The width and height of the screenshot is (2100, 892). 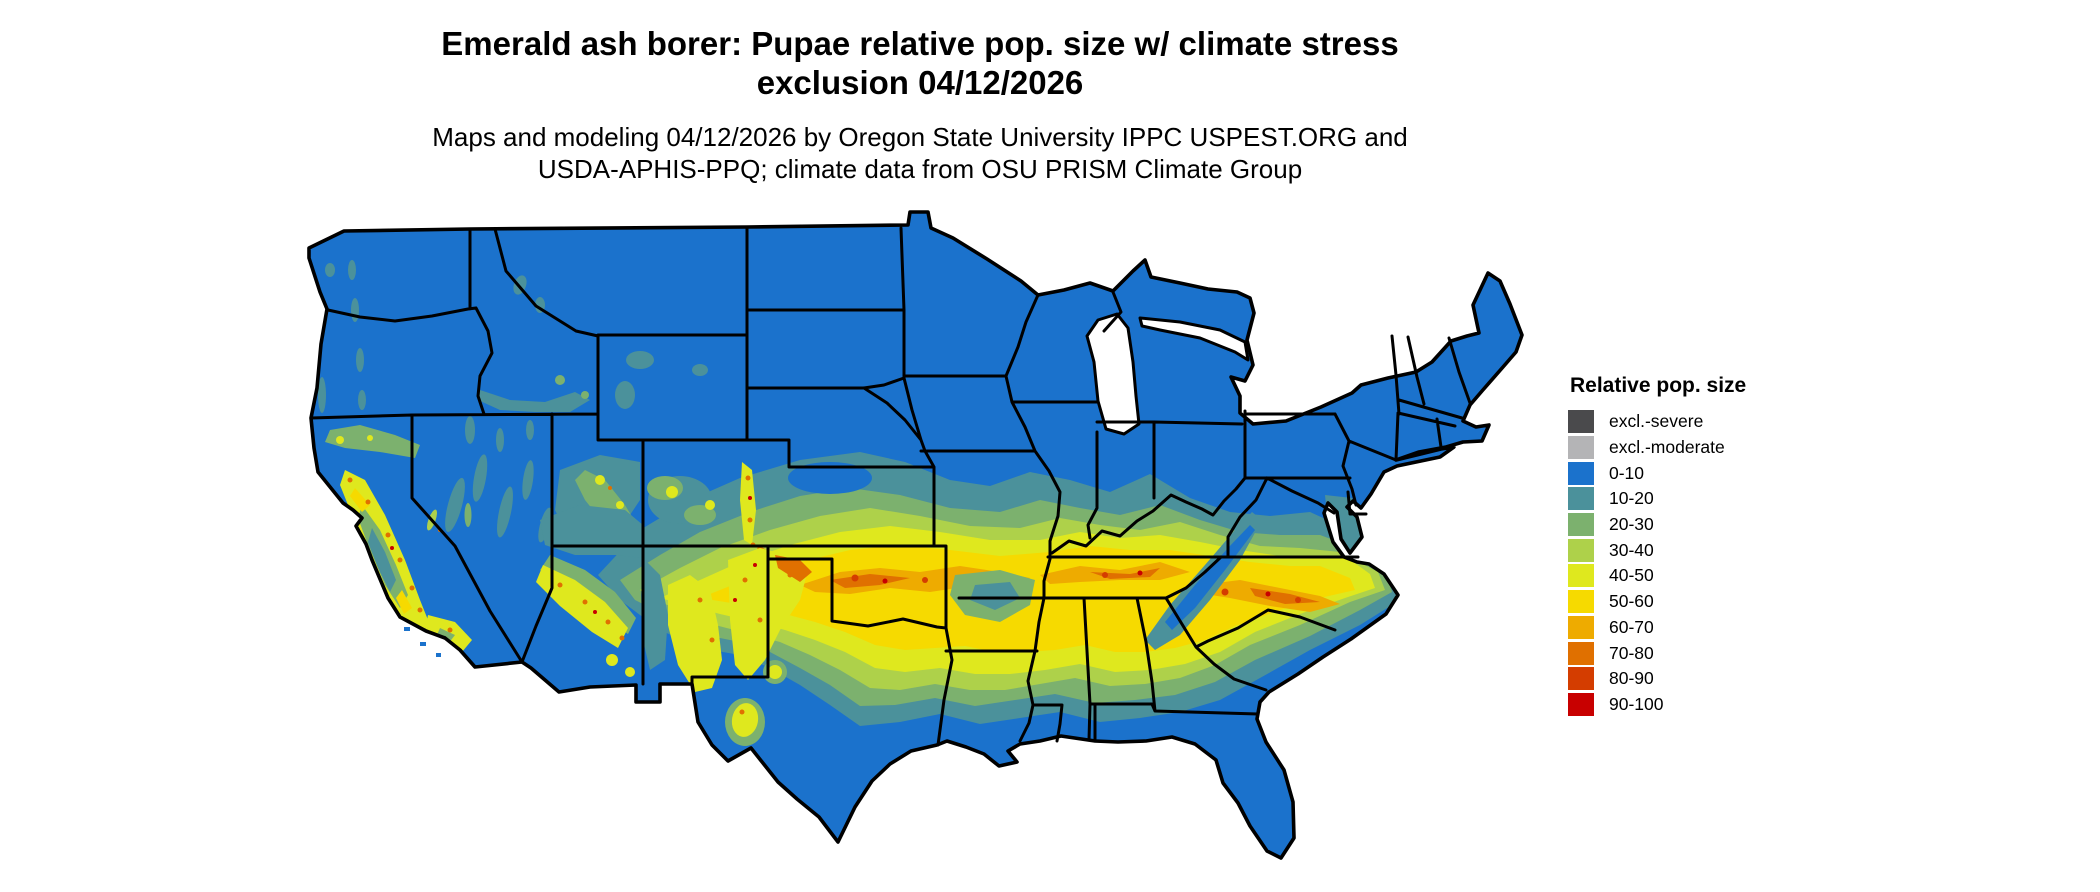 I want to click on sandhills-patch, so click(x=830, y=478).